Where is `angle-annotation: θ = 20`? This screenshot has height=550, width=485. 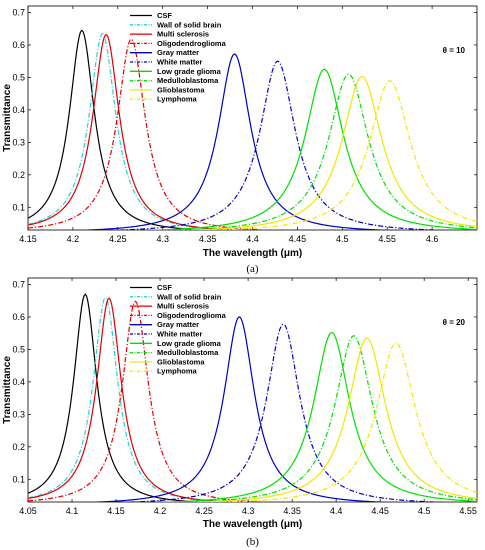 angle-annotation: θ = 20 is located at coordinates (454, 322).